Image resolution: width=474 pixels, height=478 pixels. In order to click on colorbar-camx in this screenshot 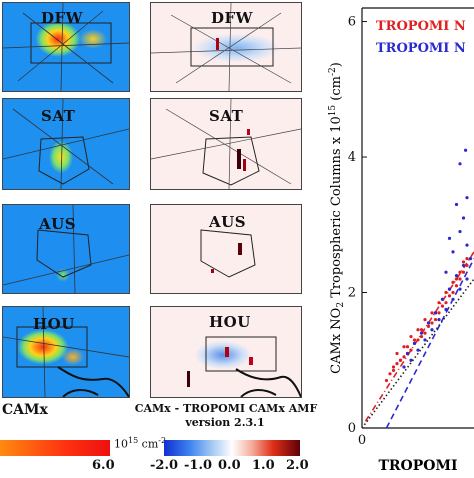, I will do `click(55, 448)`.